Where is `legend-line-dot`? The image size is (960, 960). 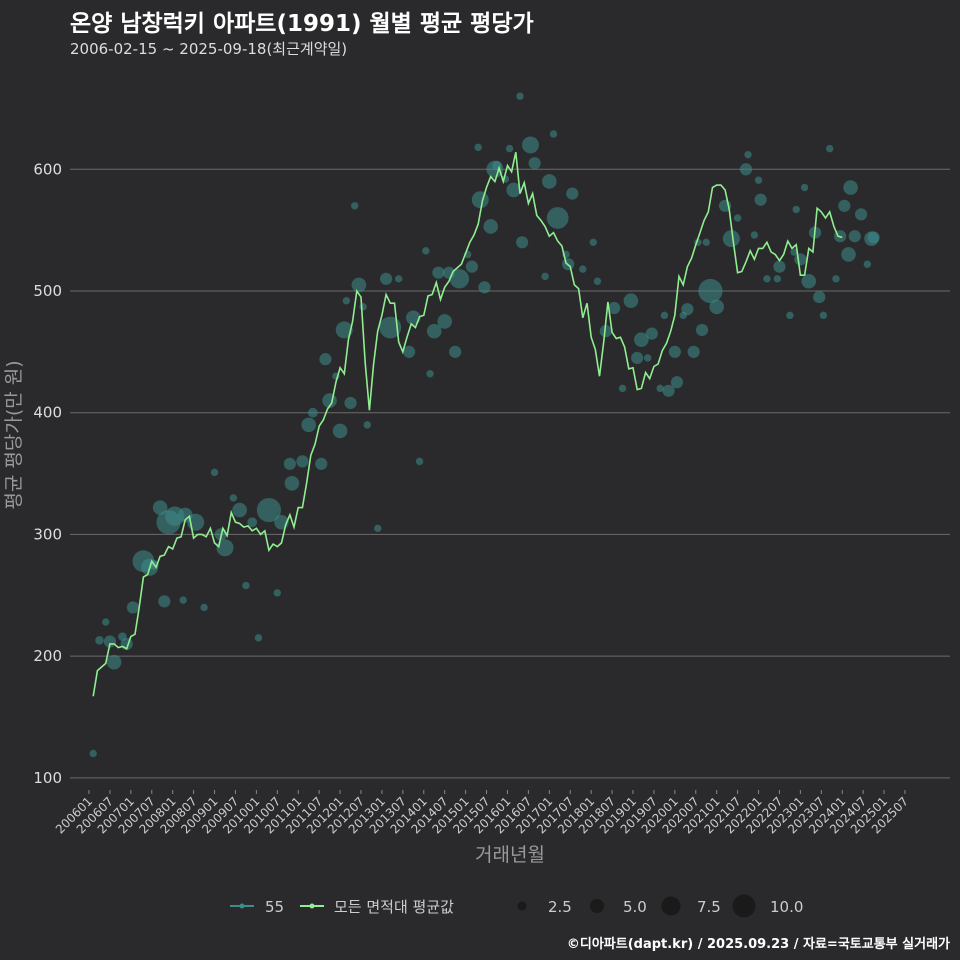 legend-line-dot is located at coordinates (312, 906).